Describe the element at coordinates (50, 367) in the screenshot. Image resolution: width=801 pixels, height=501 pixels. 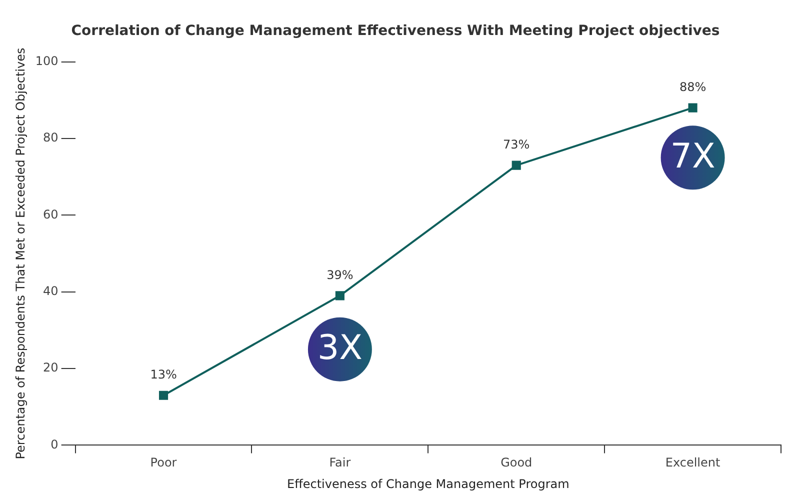
I see `y-tick-label: 20` at that location.